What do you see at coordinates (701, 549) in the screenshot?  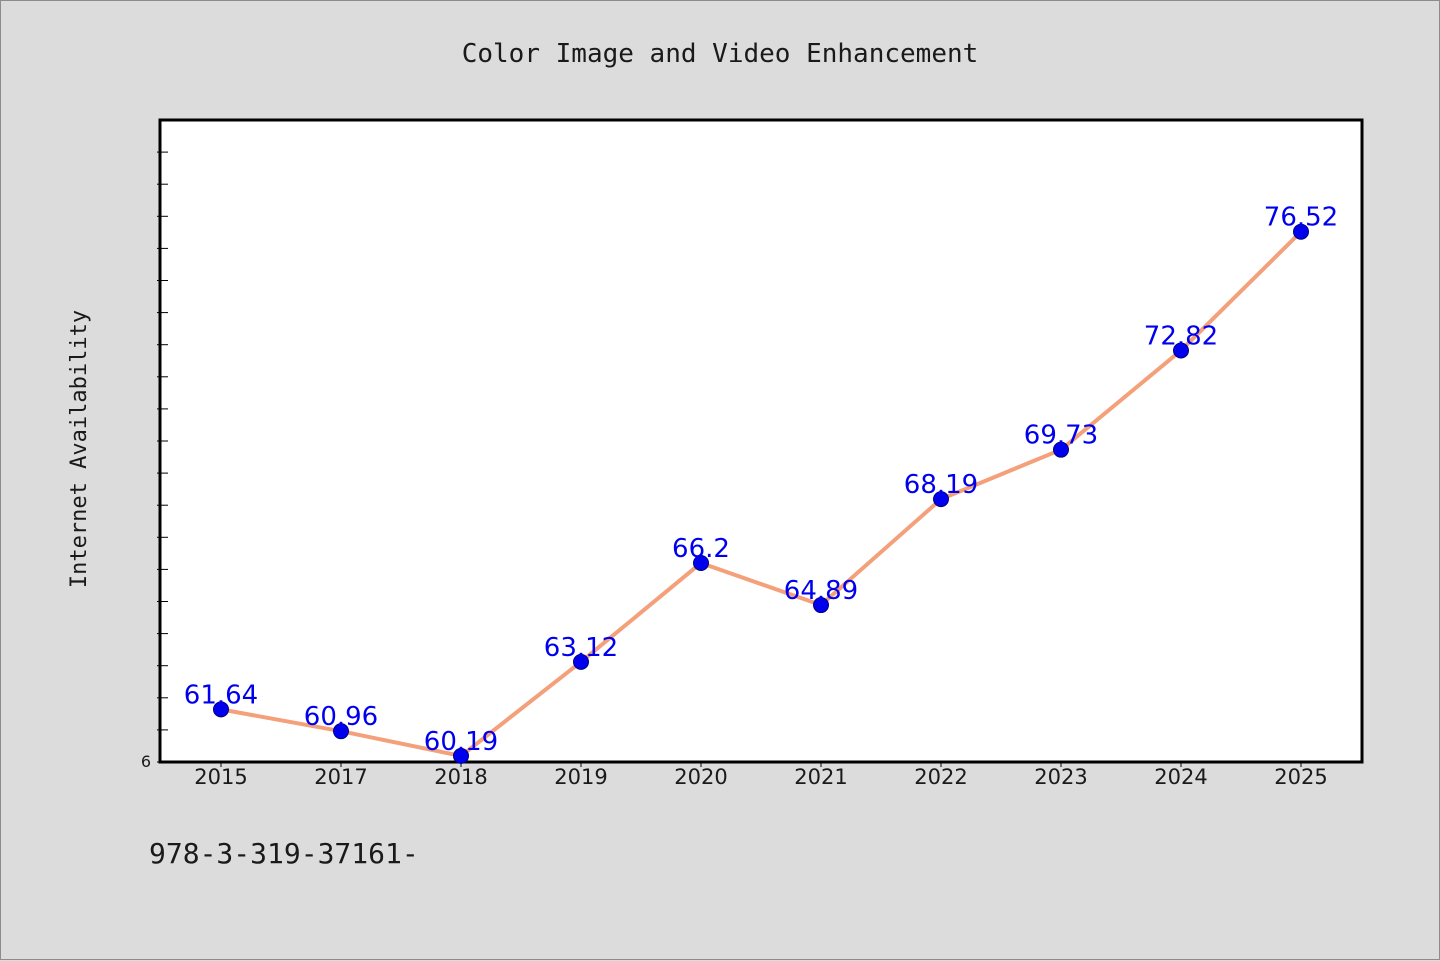 I see `data-label: 66.2` at bounding box center [701, 549].